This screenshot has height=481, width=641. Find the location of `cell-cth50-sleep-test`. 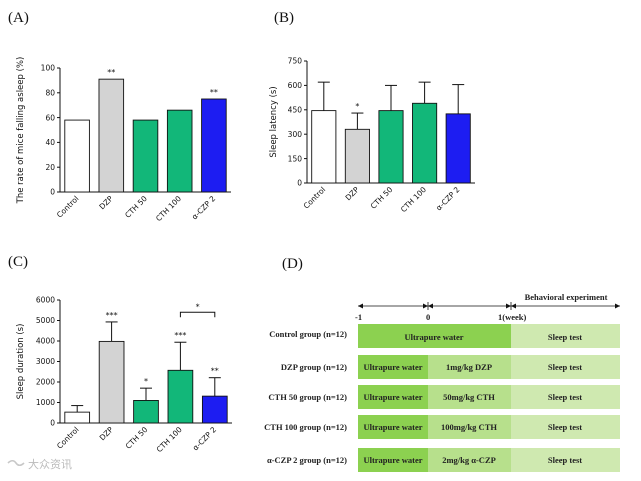

cell-cth50-sleep-test is located at coordinates (565, 397).